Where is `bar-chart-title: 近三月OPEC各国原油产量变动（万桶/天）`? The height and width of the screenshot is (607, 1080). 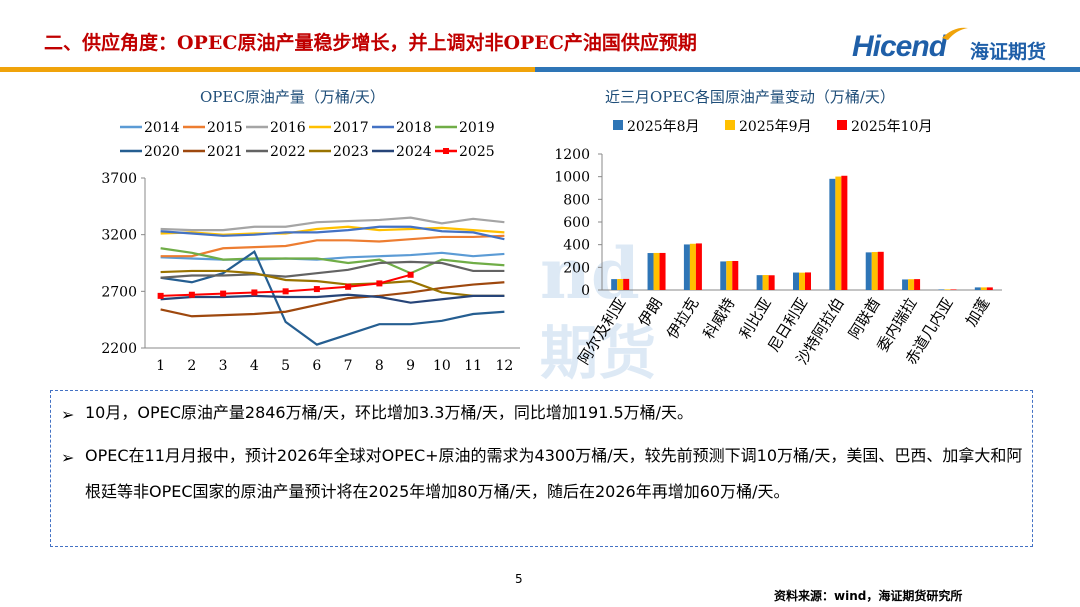
bar-chart-title: 近三月OPEC各国原油产量变动（万桶/天） is located at coordinates (750, 97).